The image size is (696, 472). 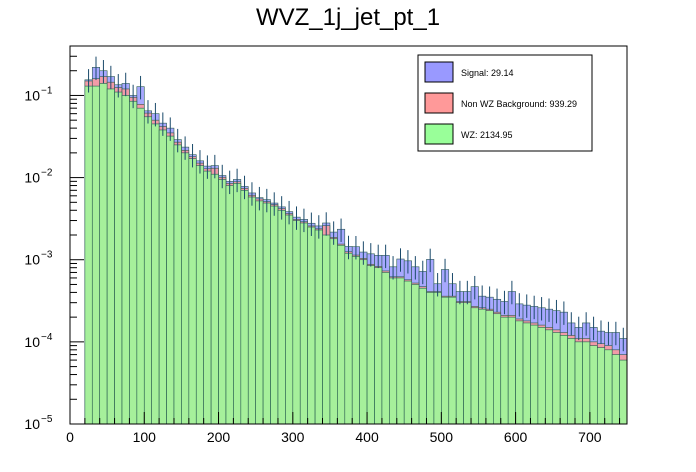 What do you see at coordinates (219, 437) in the screenshot?
I see `x-tick-label: 200` at bounding box center [219, 437].